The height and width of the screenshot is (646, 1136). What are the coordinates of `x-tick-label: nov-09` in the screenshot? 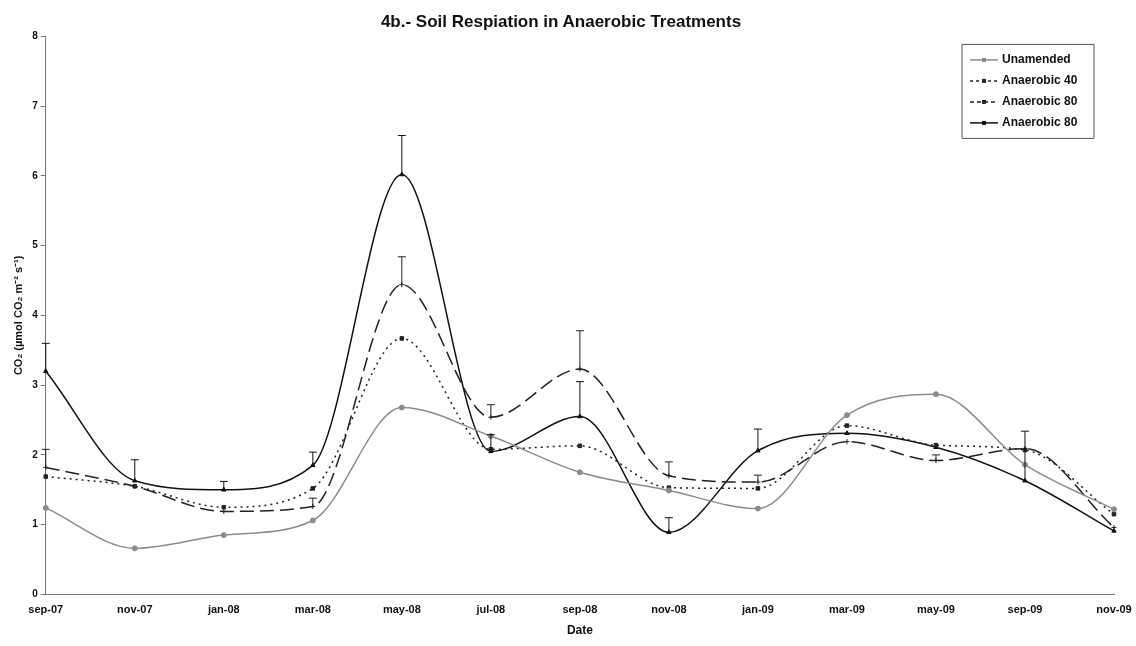 It's located at (1114, 609).